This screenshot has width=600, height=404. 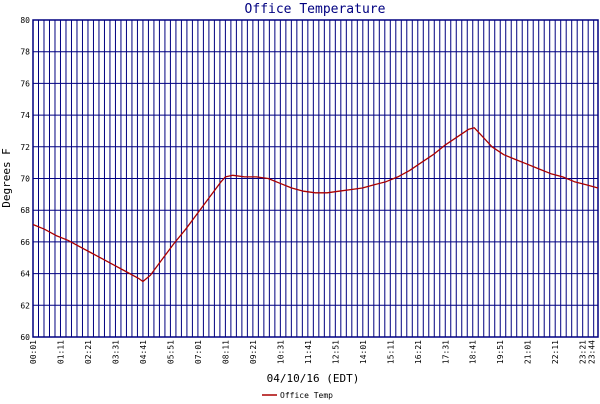 What do you see at coordinates (170, 352) in the screenshot?
I see `x-tick-label: 05:51` at bounding box center [170, 352].